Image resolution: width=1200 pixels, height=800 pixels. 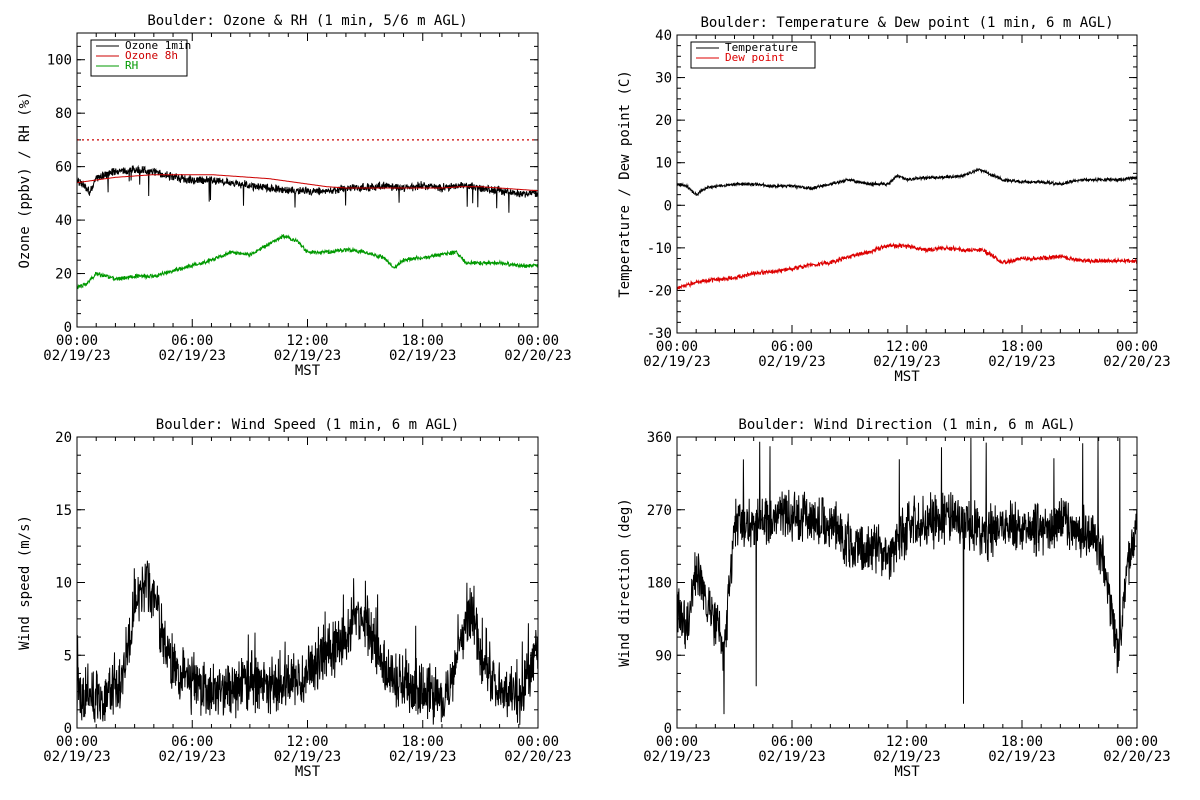 I want to click on y-tick-label: 100, so click(x=59, y=61).